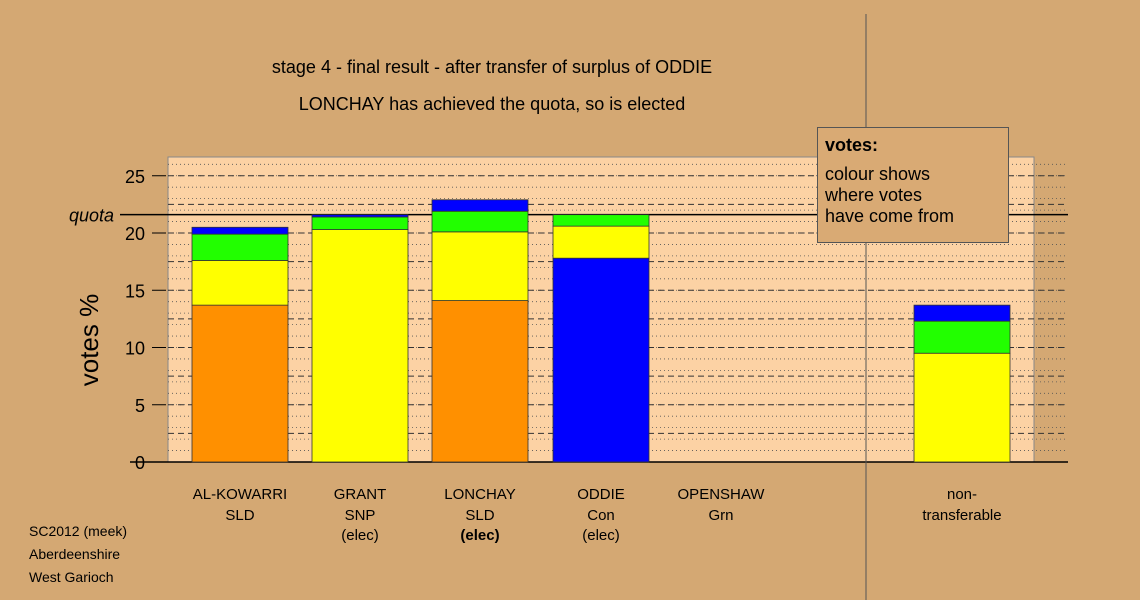  What do you see at coordinates (874, 195) in the screenshot?
I see `legend-line-2: where votes` at bounding box center [874, 195].